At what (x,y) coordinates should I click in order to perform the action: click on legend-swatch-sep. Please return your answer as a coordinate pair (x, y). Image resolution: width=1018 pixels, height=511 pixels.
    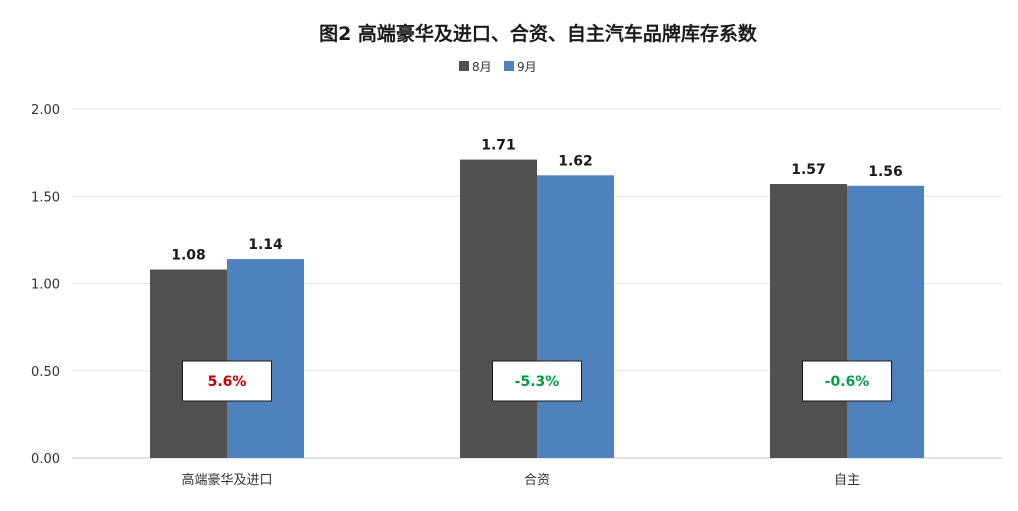
    Looking at the image, I should click on (509, 66).